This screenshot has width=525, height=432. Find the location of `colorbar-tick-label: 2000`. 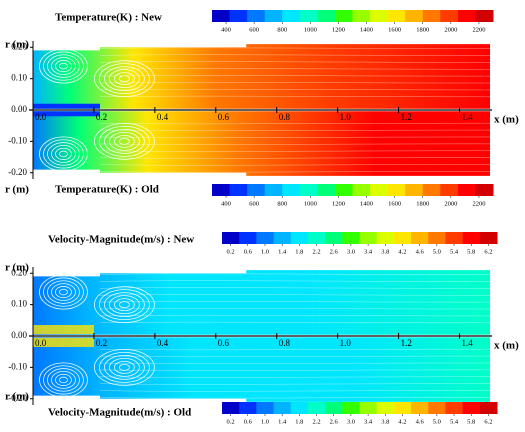

colorbar-tick-label: 2000 is located at coordinates (450, 203).